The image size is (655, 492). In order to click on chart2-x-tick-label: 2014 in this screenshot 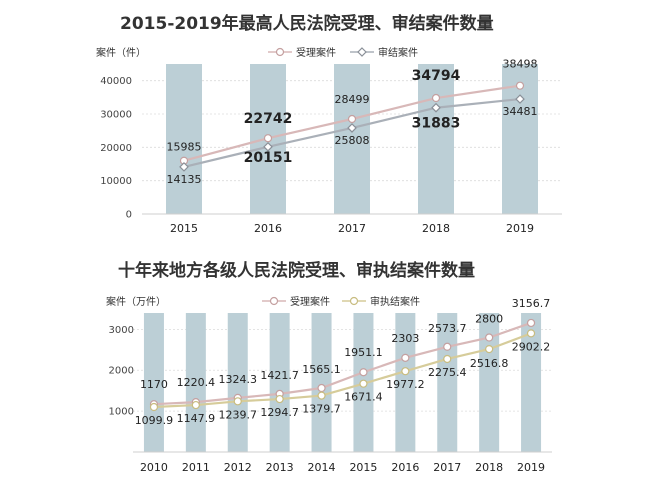, I will do `click(322, 467)`.